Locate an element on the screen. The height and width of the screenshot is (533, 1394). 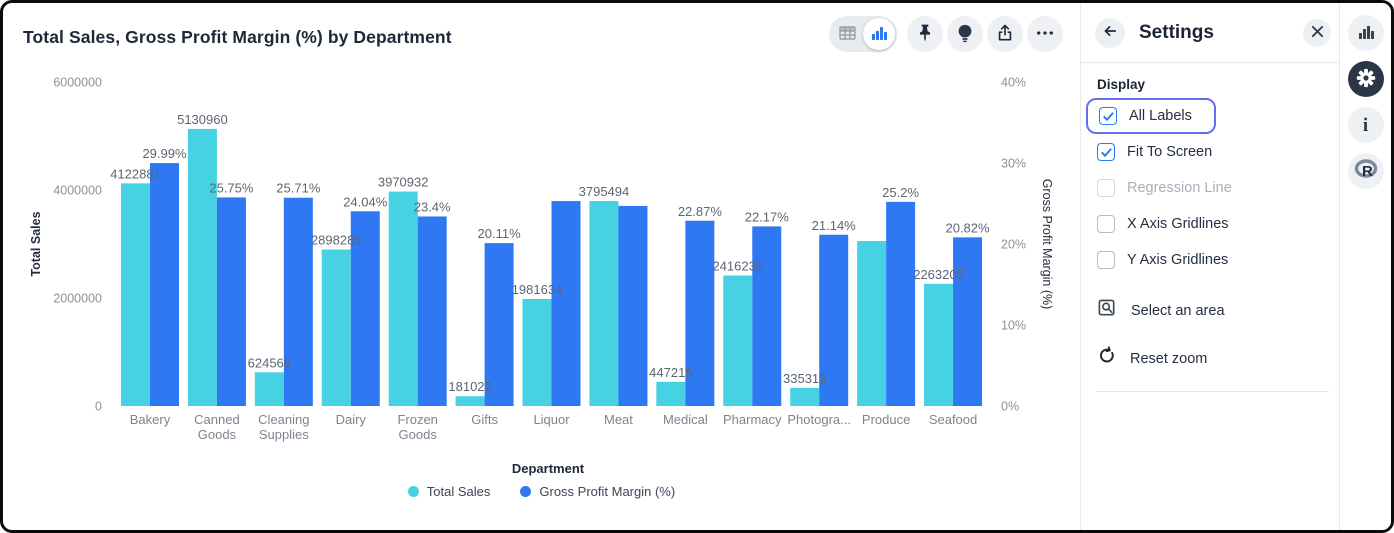
select-area-button: Select an area is located at coordinates (1213, 311).